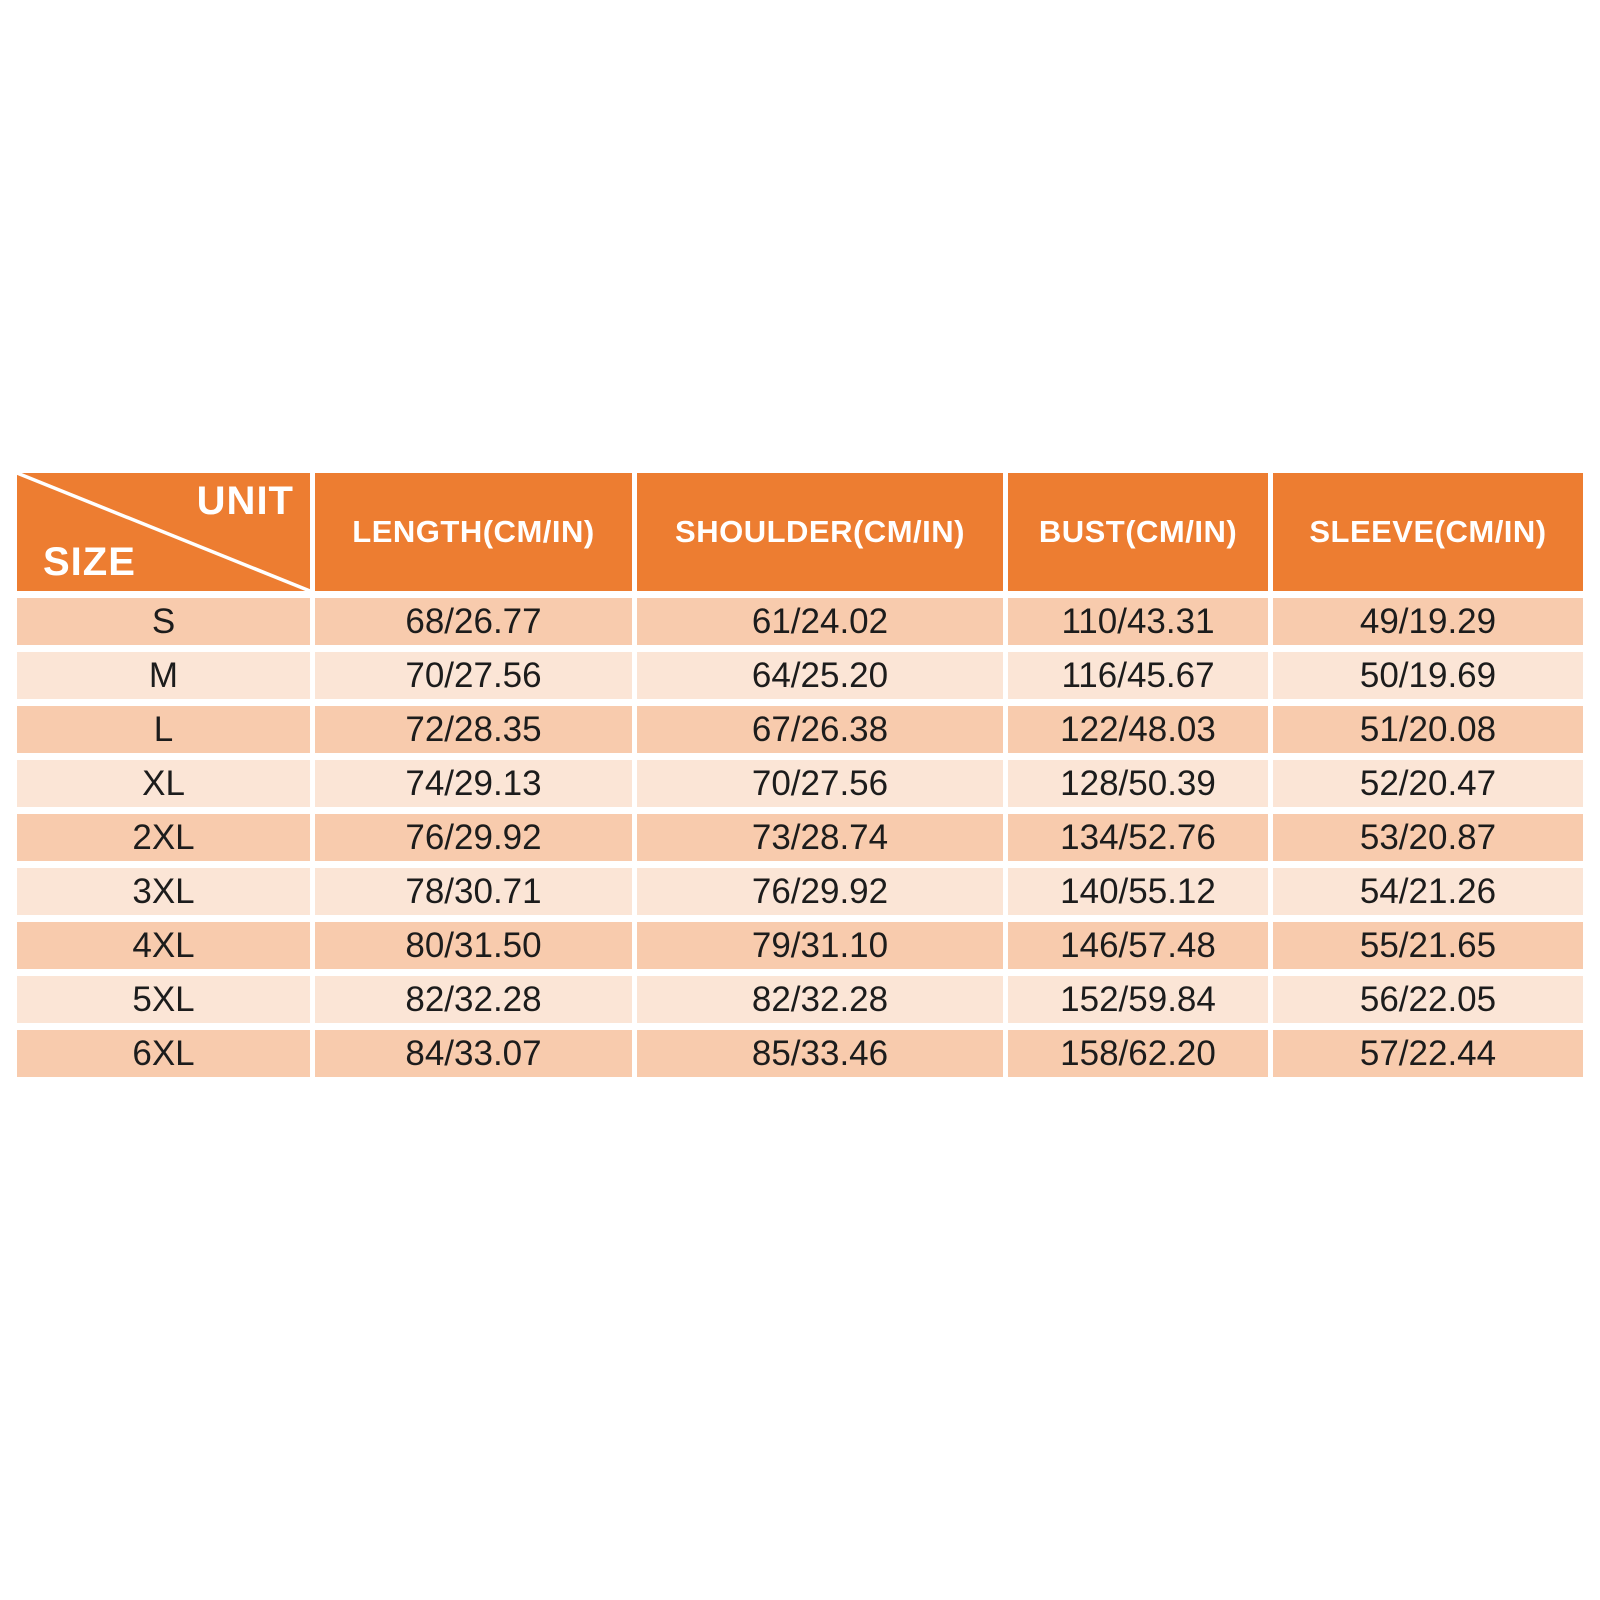  What do you see at coordinates (1428, 675) in the screenshot?
I see `sleeve-cell: 50/19.69` at bounding box center [1428, 675].